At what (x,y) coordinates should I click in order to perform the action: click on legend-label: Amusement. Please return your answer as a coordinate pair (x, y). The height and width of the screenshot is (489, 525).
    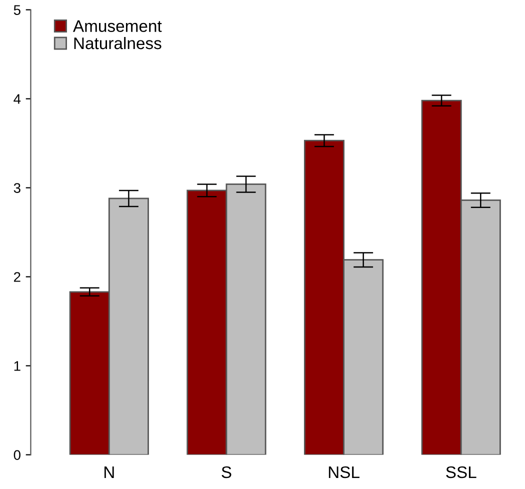
    Looking at the image, I should click on (117, 26).